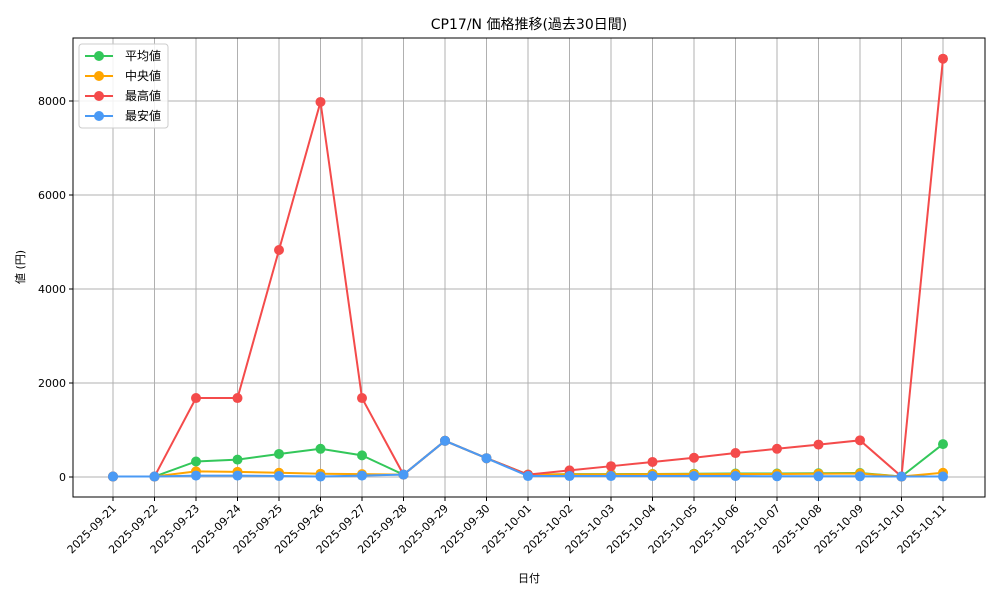 This screenshot has height=604, width=1000. Describe the element at coordinates (528, 458) in the screenshot. I see `series-最安値` at that location.